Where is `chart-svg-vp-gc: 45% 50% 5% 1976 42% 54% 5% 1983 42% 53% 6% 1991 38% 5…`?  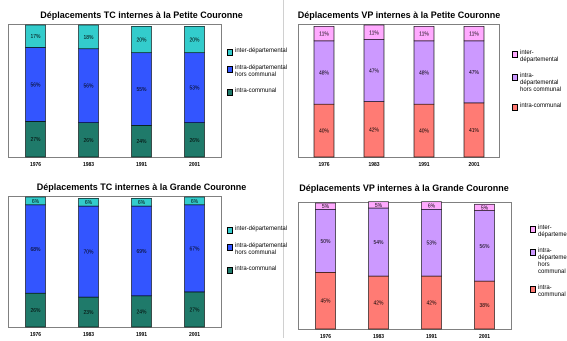
chart-svg-vp-gc: 45% 50% 5% 1976 42% 54% 5% 1983 42% 53% 6% 1991 38% 5… is located at coordinates (405, 270).